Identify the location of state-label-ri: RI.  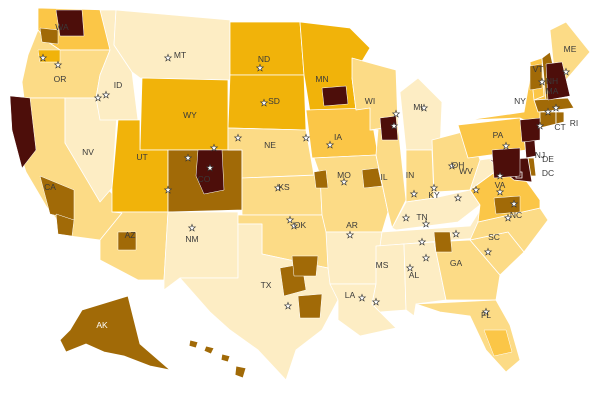
(574, 123).